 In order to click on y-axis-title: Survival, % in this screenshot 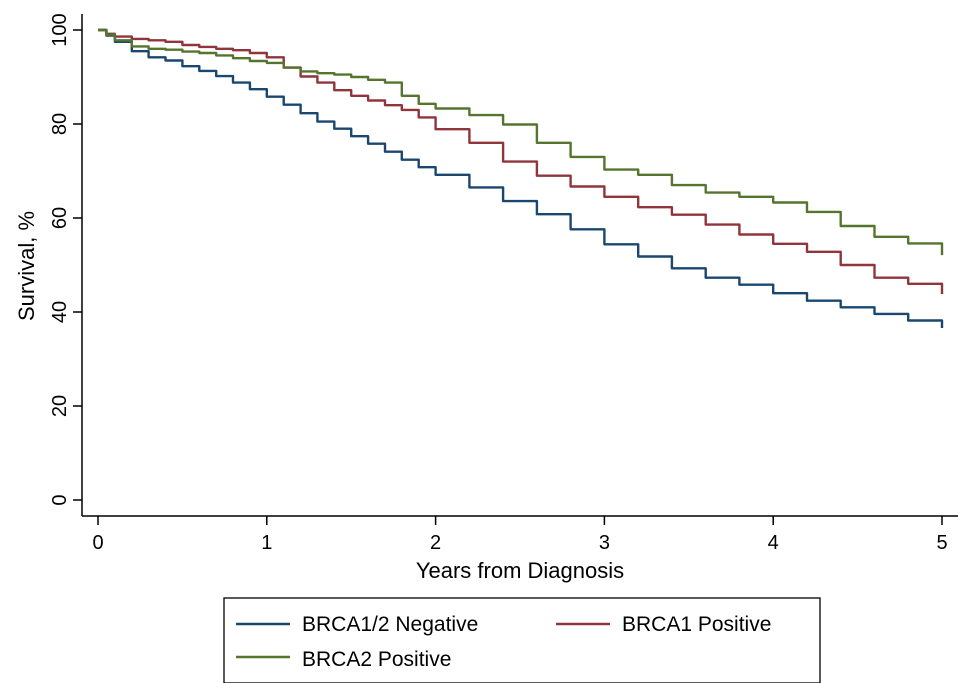, I will do `click(26, 266)`.